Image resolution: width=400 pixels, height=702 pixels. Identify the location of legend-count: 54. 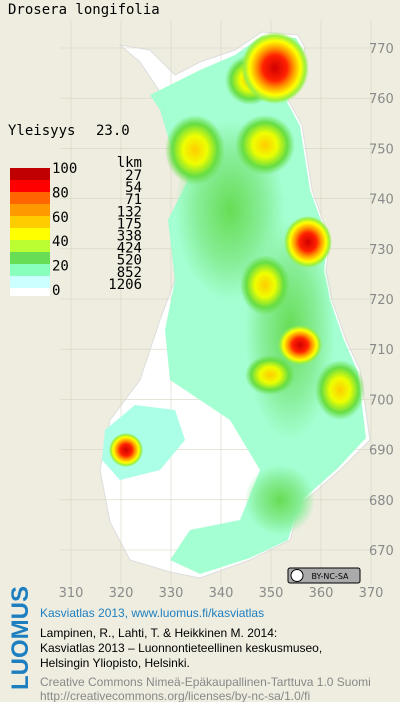
(133, 188).